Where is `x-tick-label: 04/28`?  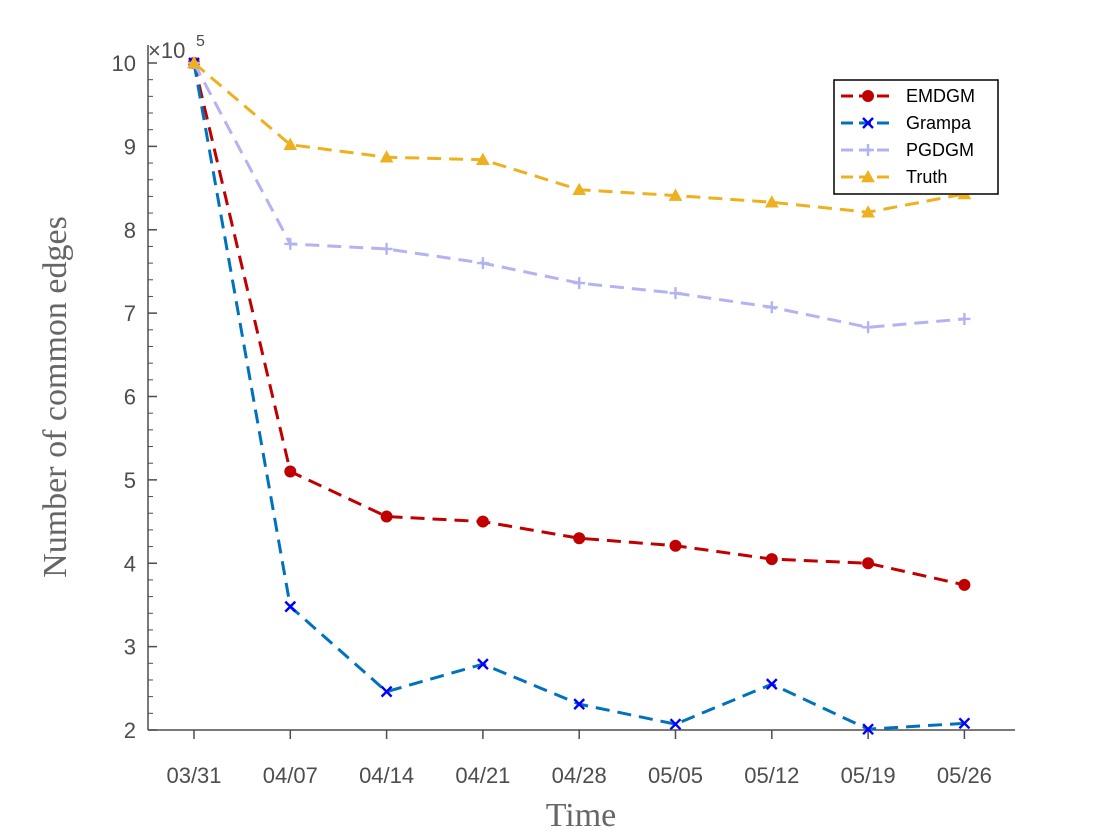
x-tick-label: 04/28 is located at coordinates (579, 775).